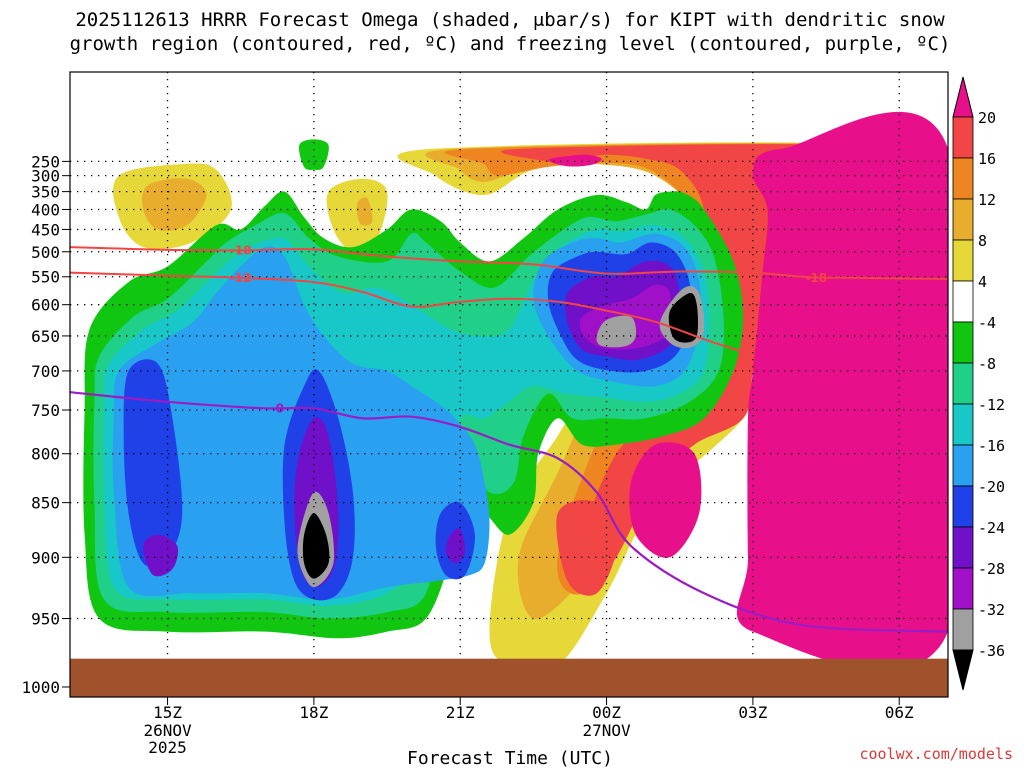  What do you see at coordinates (987, 159) in the screenshot?
I see `colorbar-label-1: 16` at bounding box center [987, 159].